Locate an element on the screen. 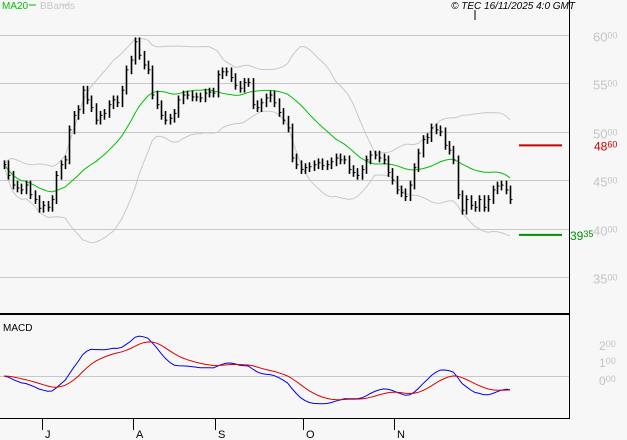 The width and height of the screenshot is (627, 440). y-tick-label: 4500 is located at coordinates (605, 182).